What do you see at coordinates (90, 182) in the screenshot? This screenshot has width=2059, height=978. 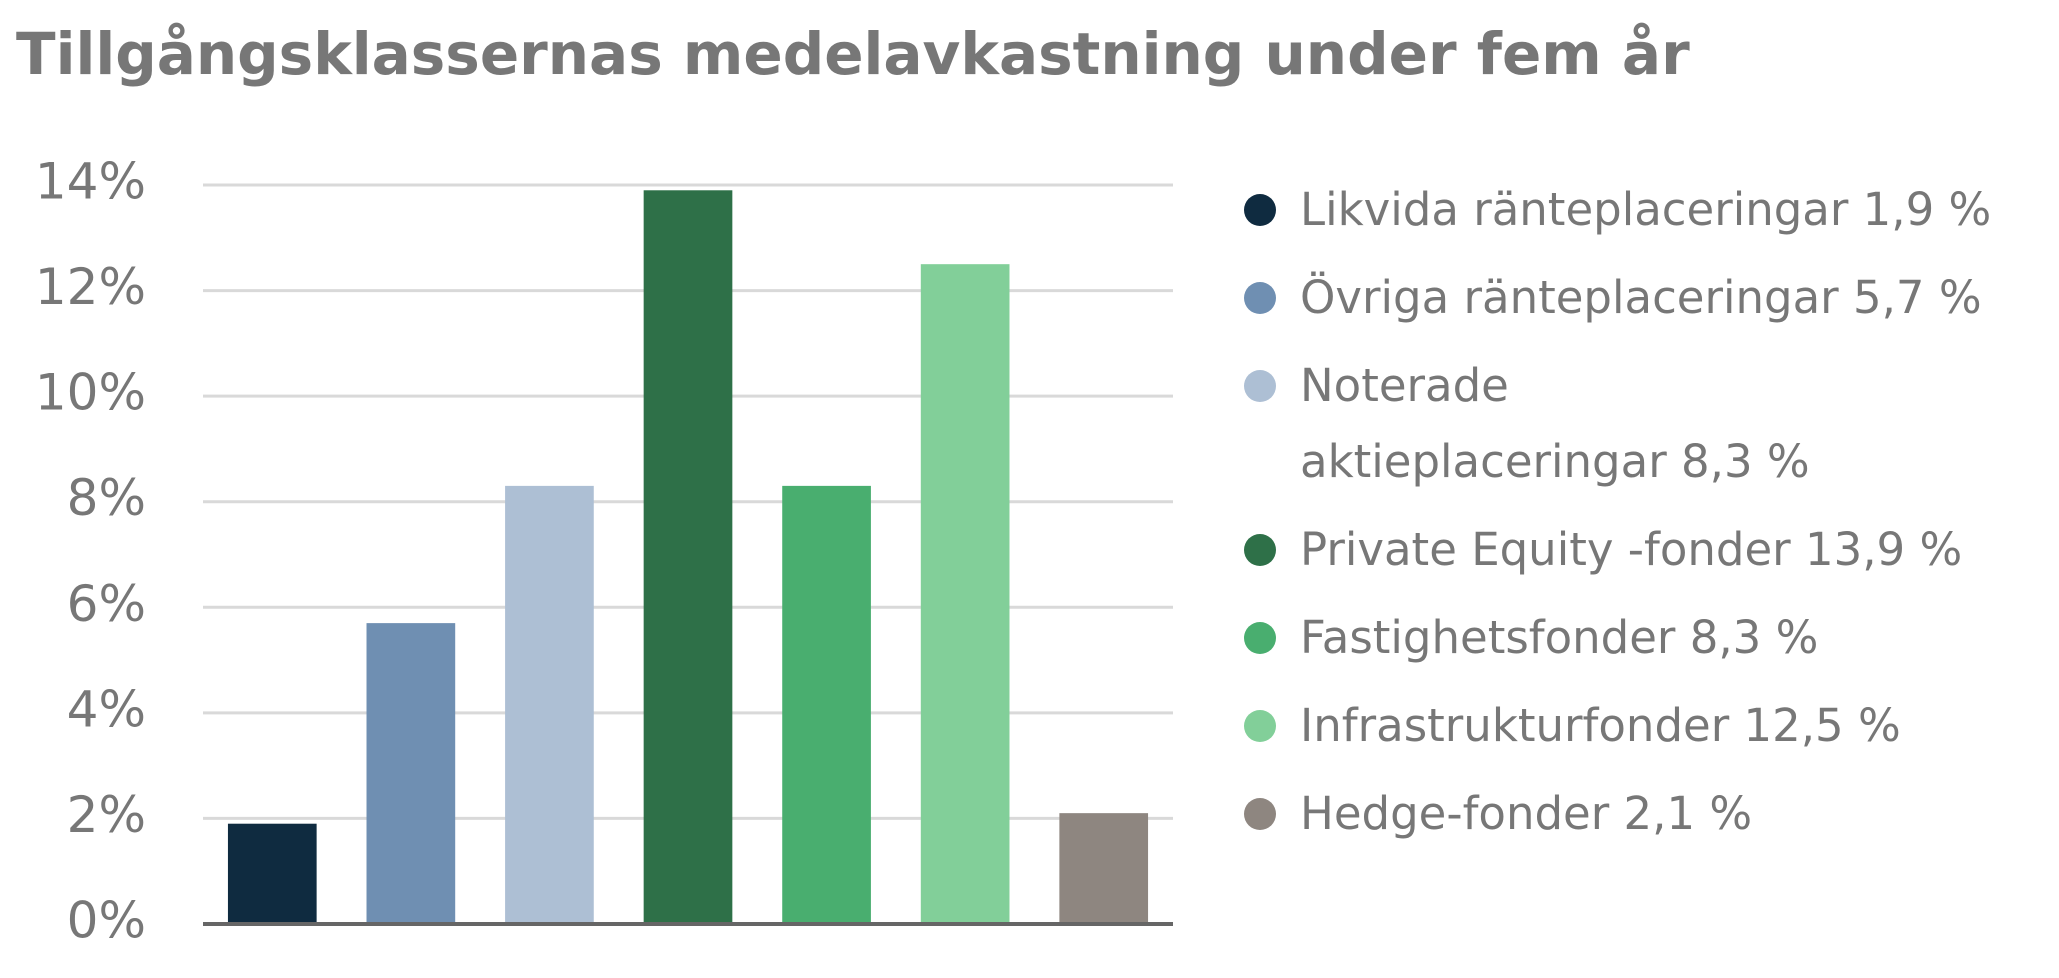 I see `y-tick-label: 14%` at bounding box center [90, 182].